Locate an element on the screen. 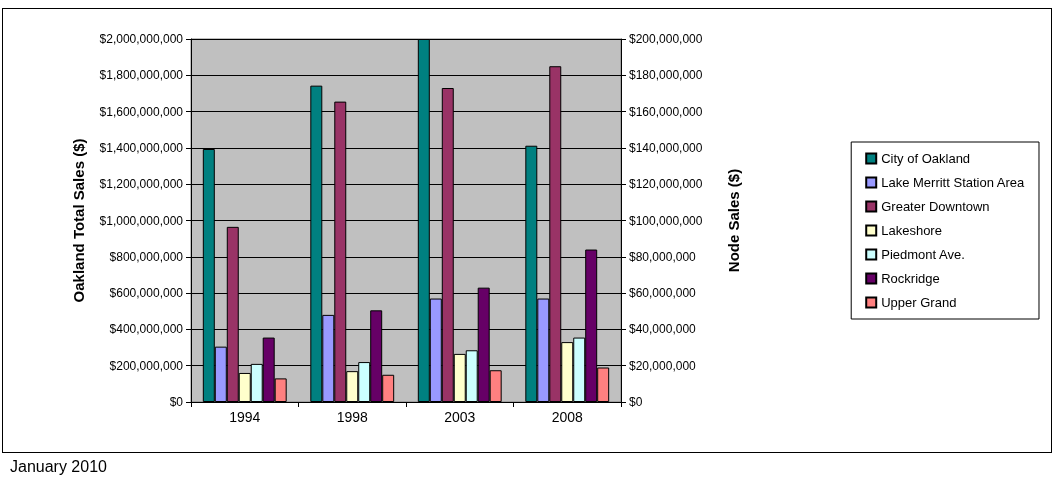 This screenshot has height=488, width=1057. y2-tick-label: $80,000,000 is located at coordinates (663, 256).